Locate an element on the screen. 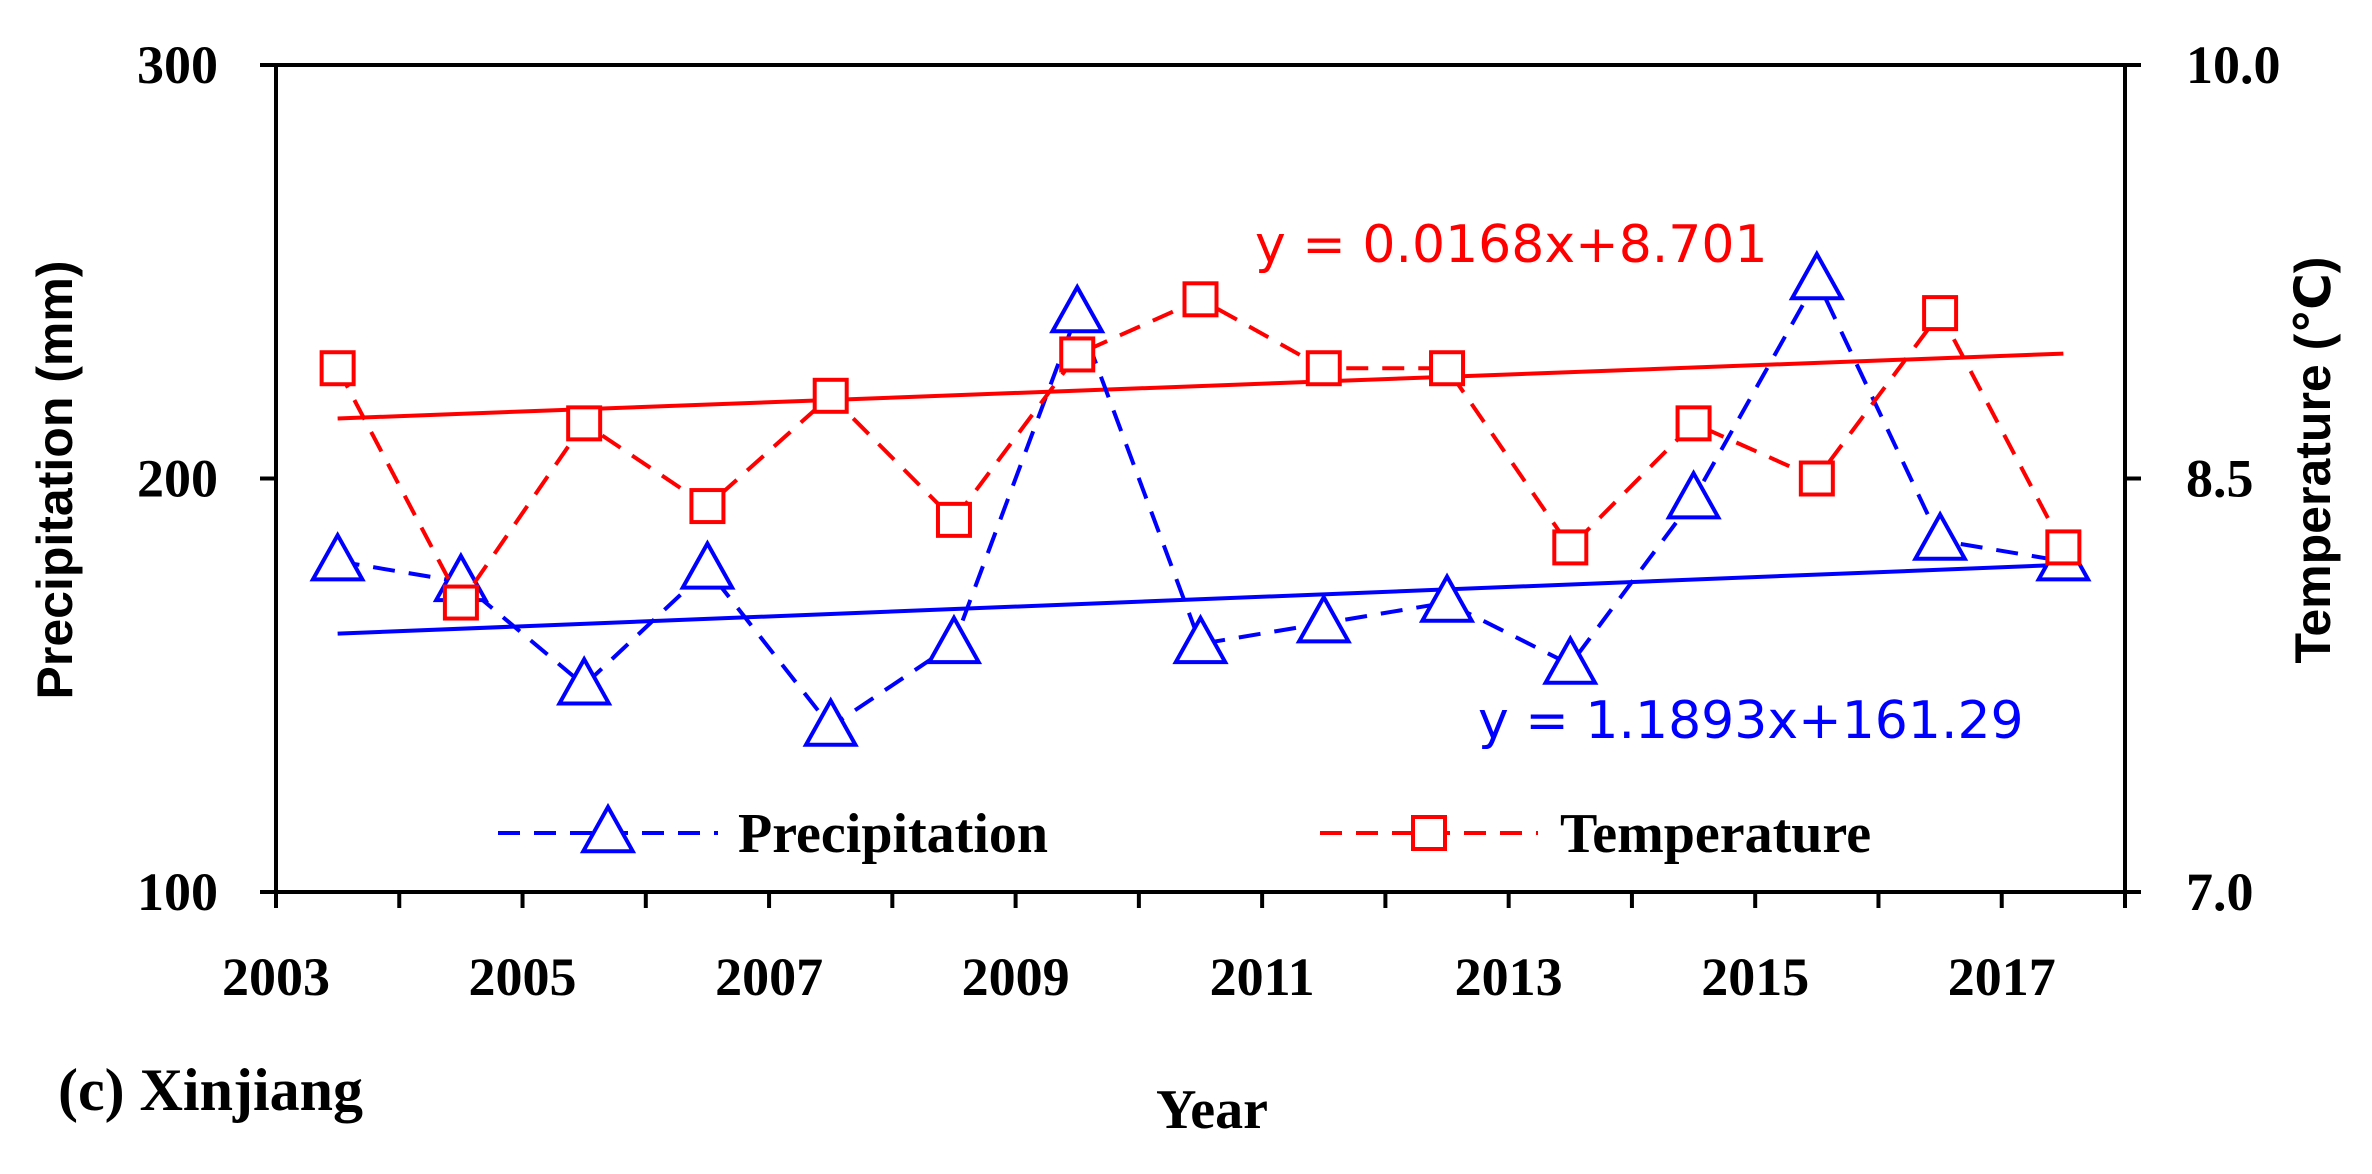 This screenshot has height=1174, width=2372. x-tick-label: 2007 is located at coordinates (769, 977).